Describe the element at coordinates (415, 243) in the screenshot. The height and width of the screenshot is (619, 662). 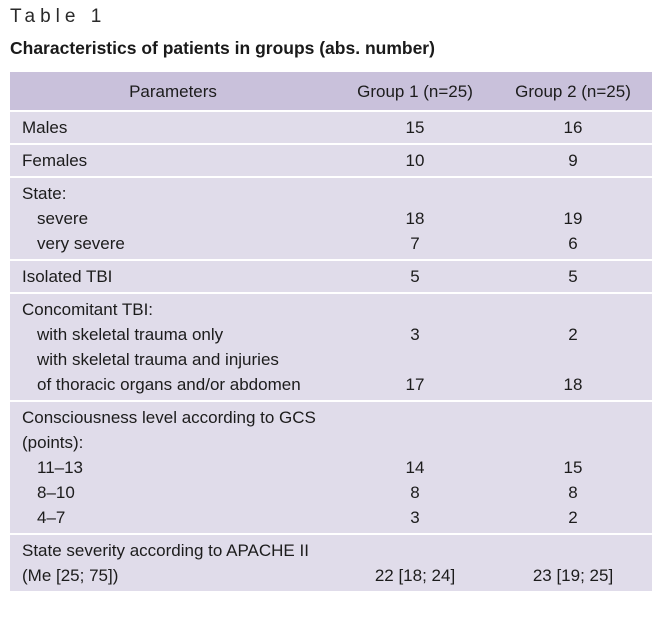
I see `value-cell: 7` at that location.